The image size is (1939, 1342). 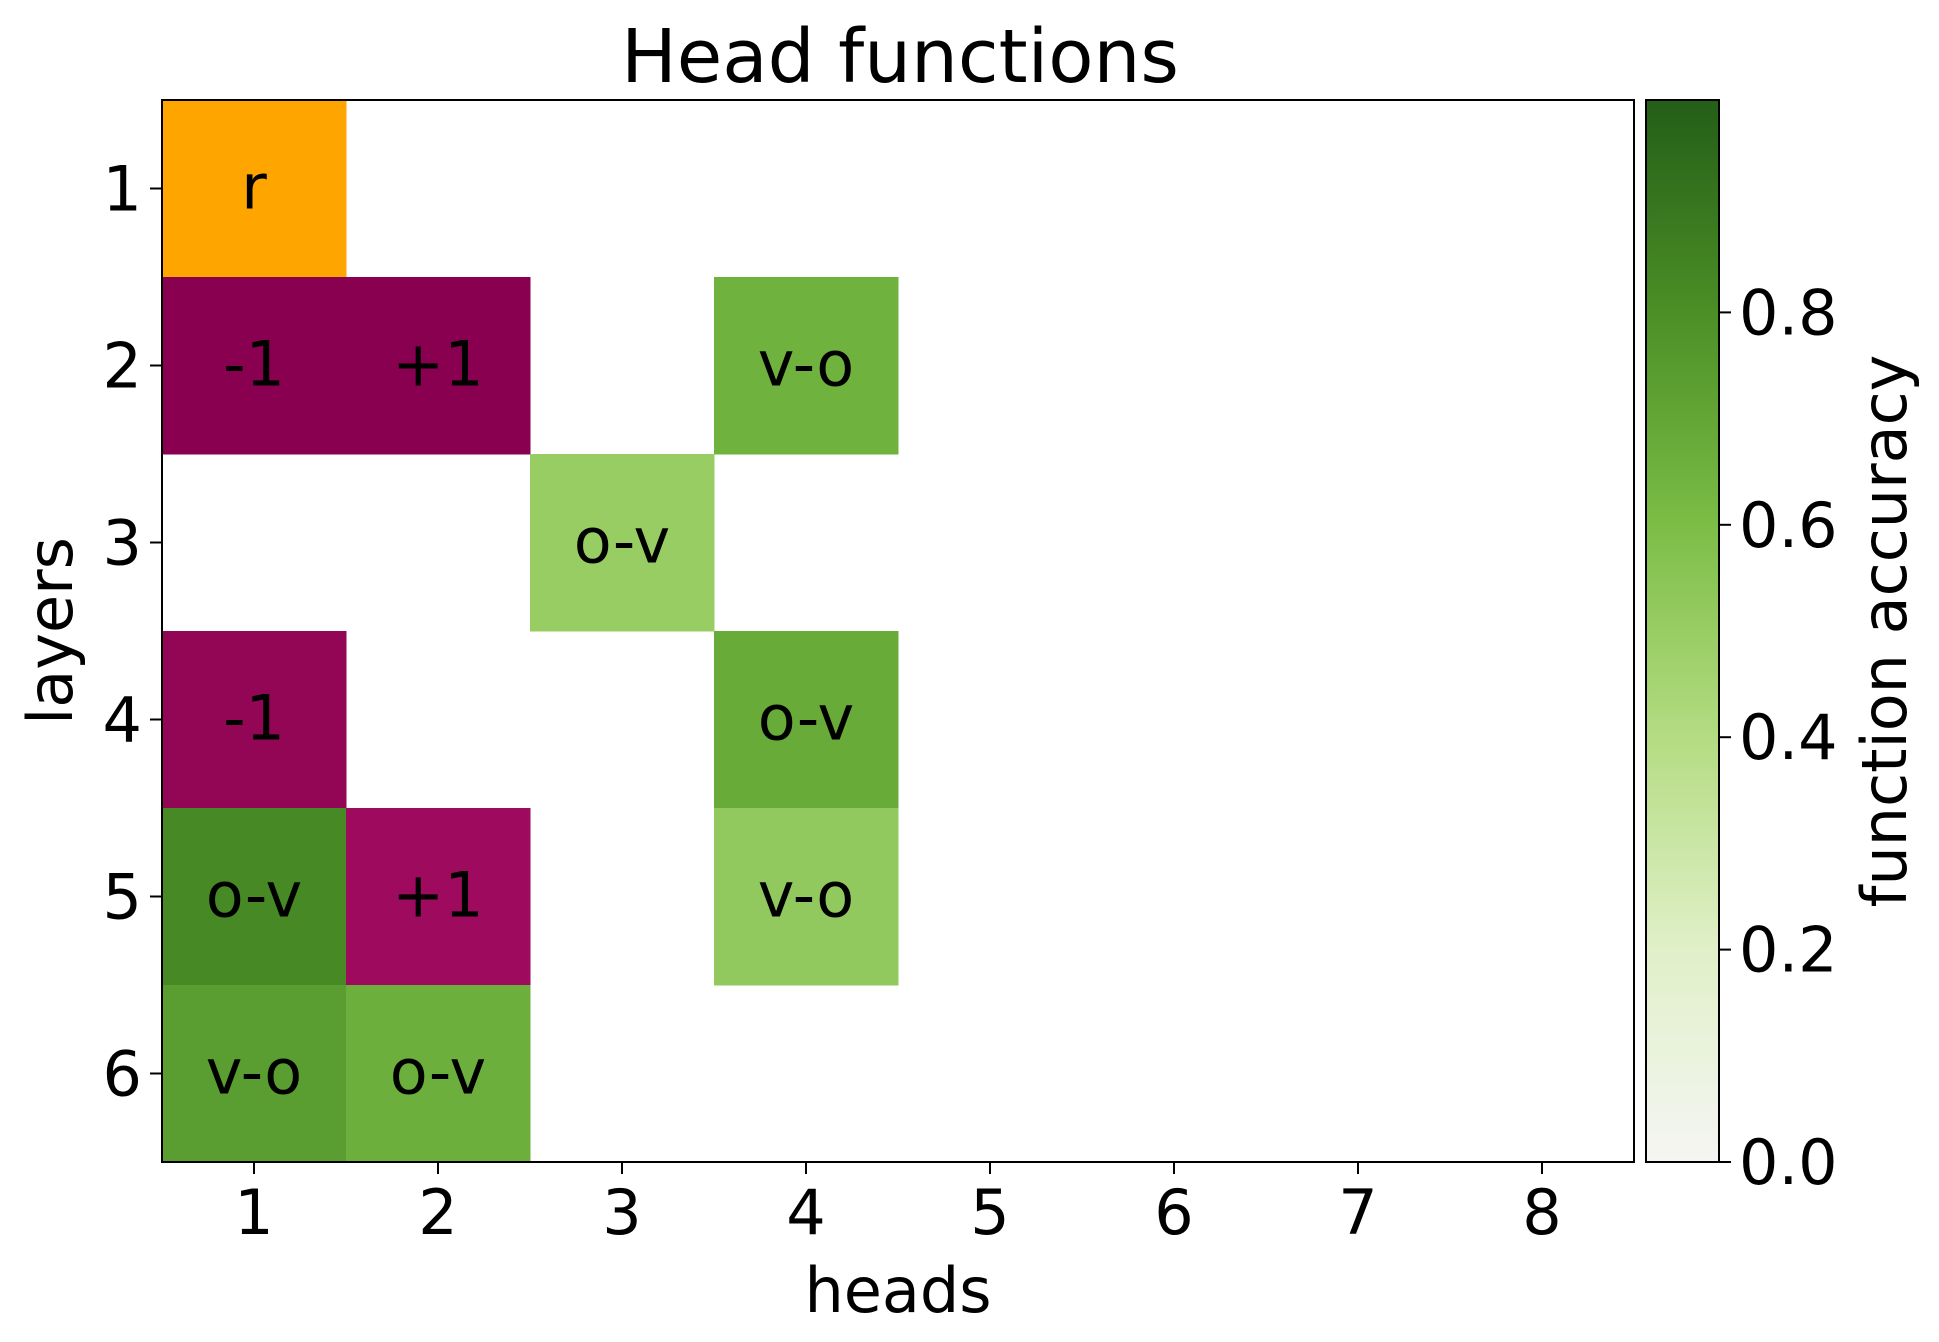 I want to click on colorbar-tick-label: 0.2, so click(x=1788, y=950).